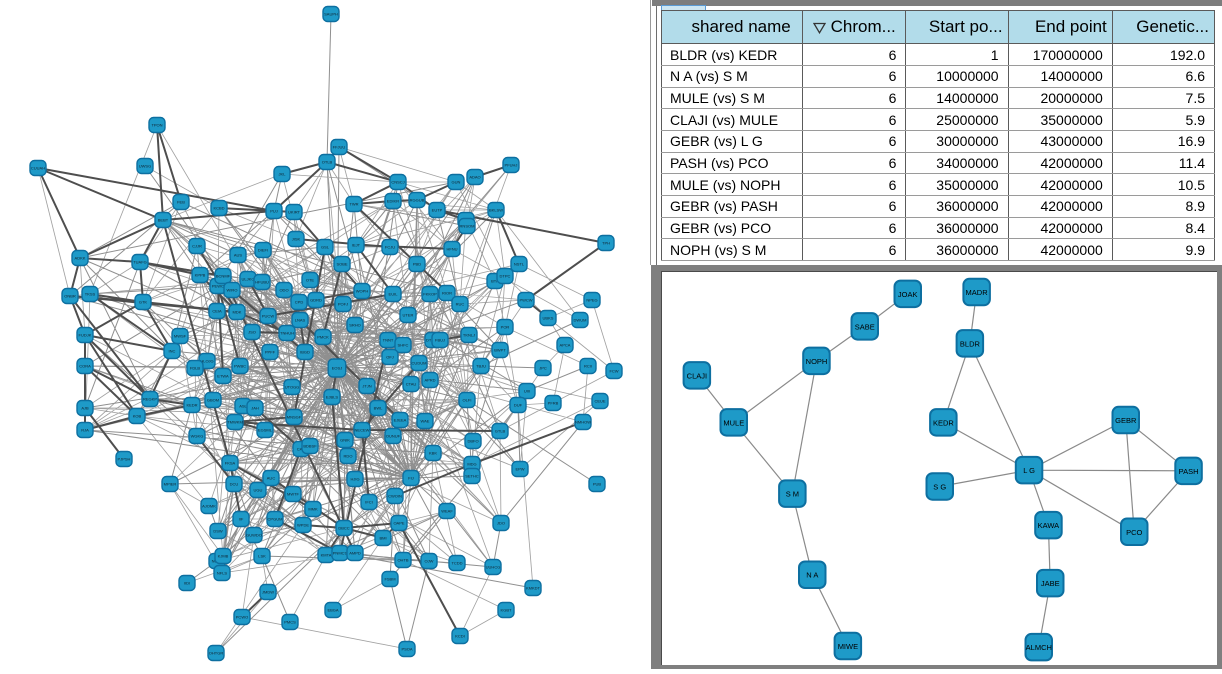 This screenshot has height=674, width=1222. I want to click on svg-text: UIII, so click(527, 391).